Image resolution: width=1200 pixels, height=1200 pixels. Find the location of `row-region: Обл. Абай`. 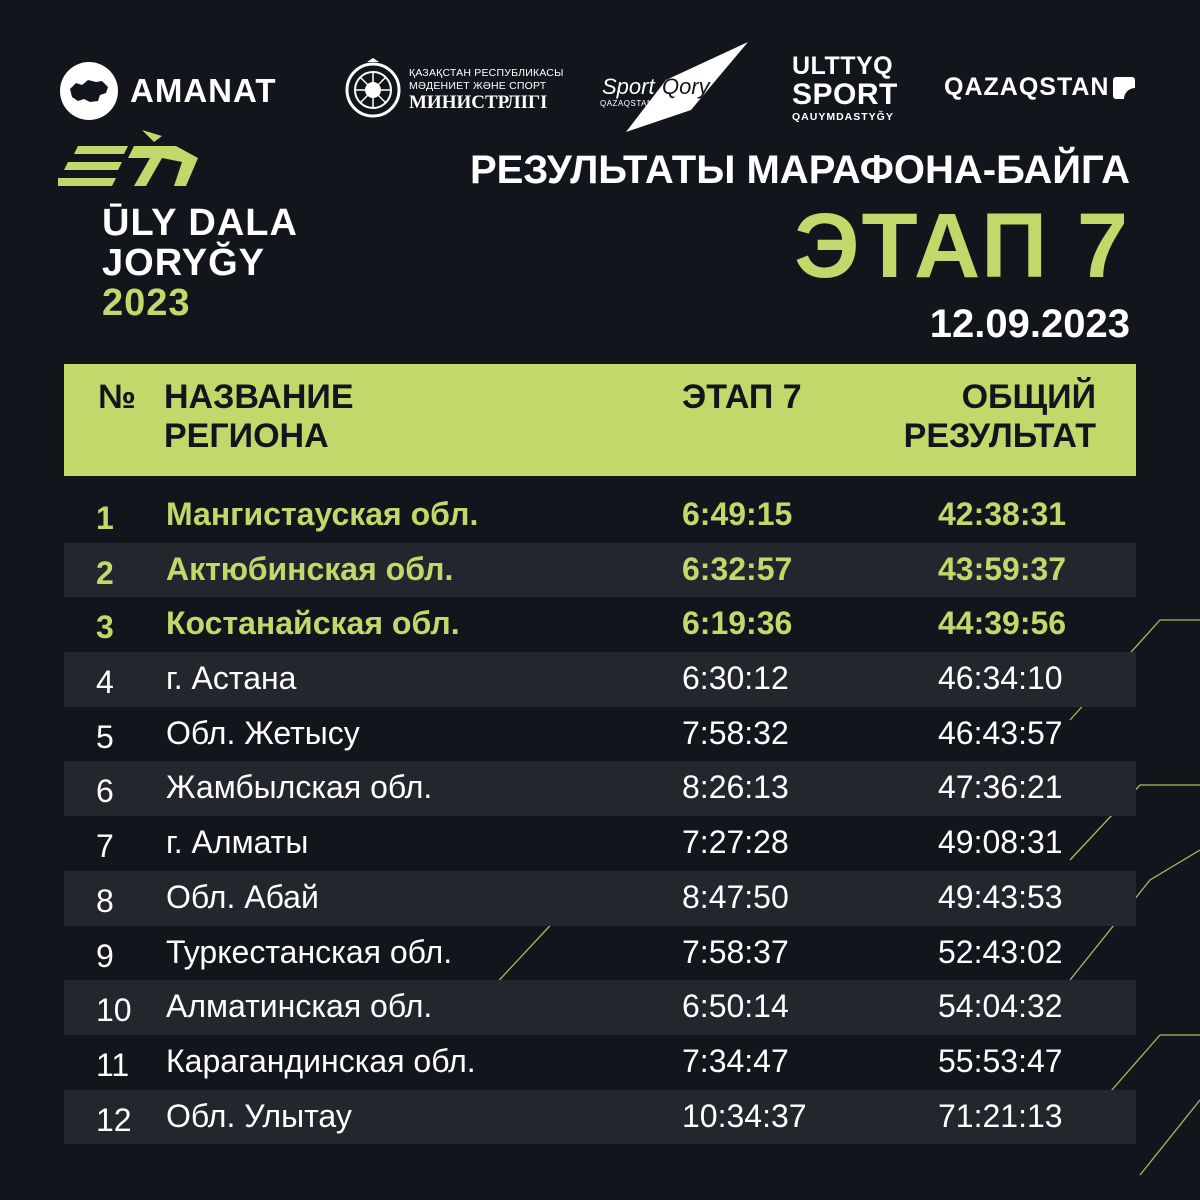

row-region: Обл. Абай is located at coordinates (242, 896).